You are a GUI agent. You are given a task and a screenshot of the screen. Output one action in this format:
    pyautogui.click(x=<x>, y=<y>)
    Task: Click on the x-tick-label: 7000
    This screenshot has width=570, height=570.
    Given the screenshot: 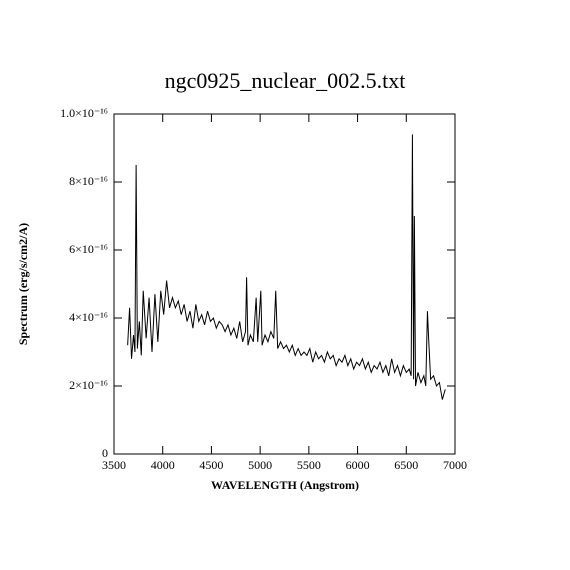 What is the action you would take?
    pyautogui.click(x=455, y=465)
    